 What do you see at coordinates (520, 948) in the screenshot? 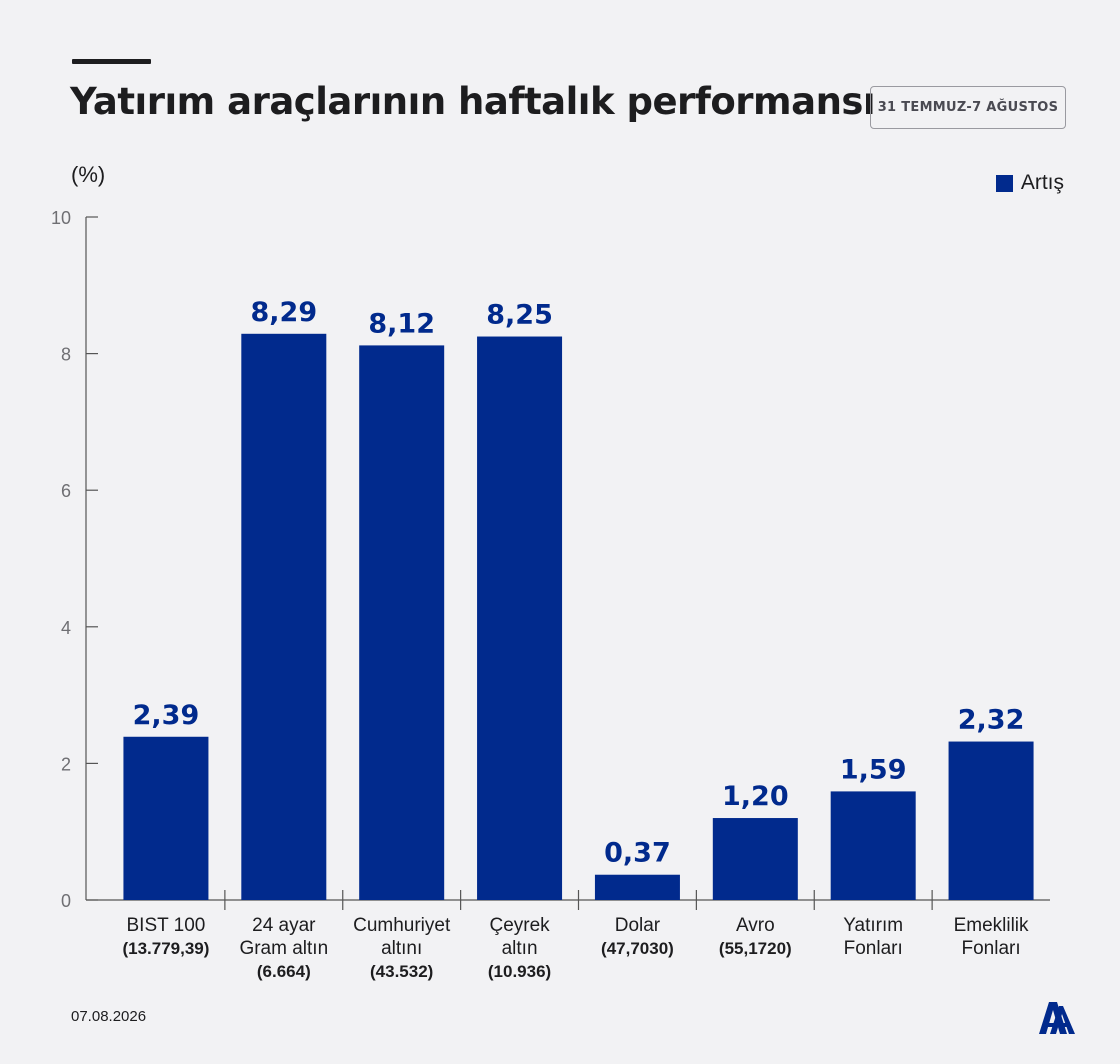
I see `x-category-label: altın` at bounding box center [520, 948].